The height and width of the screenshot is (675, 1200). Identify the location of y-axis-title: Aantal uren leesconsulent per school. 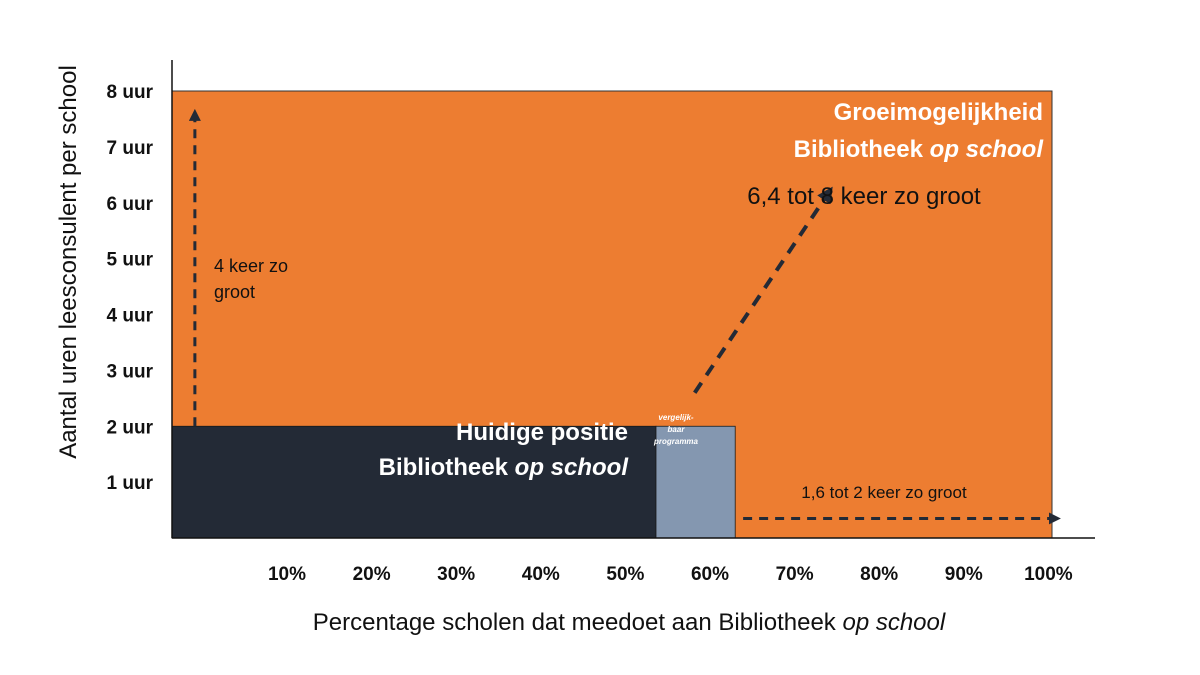
(68, 262).